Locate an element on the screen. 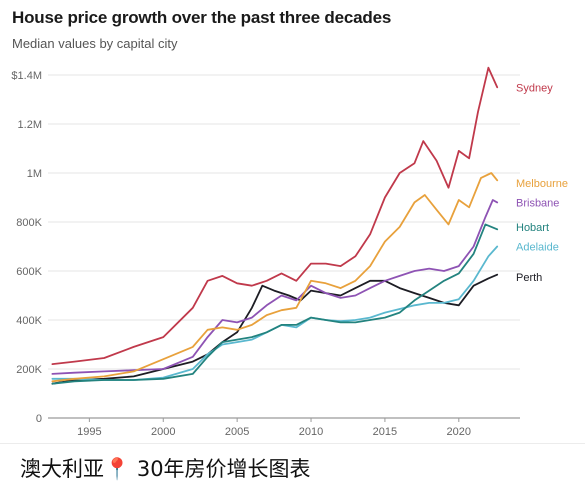 The width and height of the screenshot is (585, 500). y-tick-label: 600K is located at coordinates (29, 272).